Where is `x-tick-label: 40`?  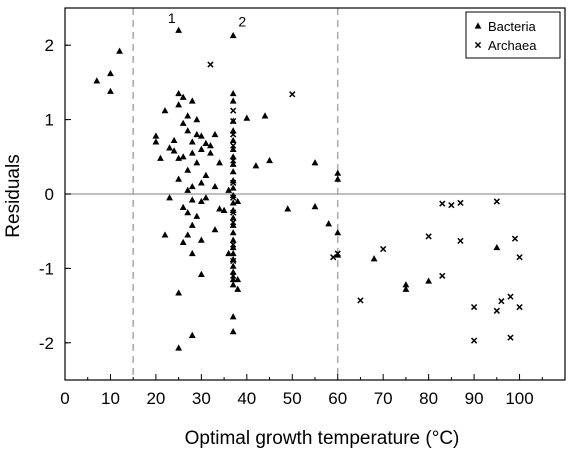 x-tick-label: 40 is located at coordinates (246, 398).